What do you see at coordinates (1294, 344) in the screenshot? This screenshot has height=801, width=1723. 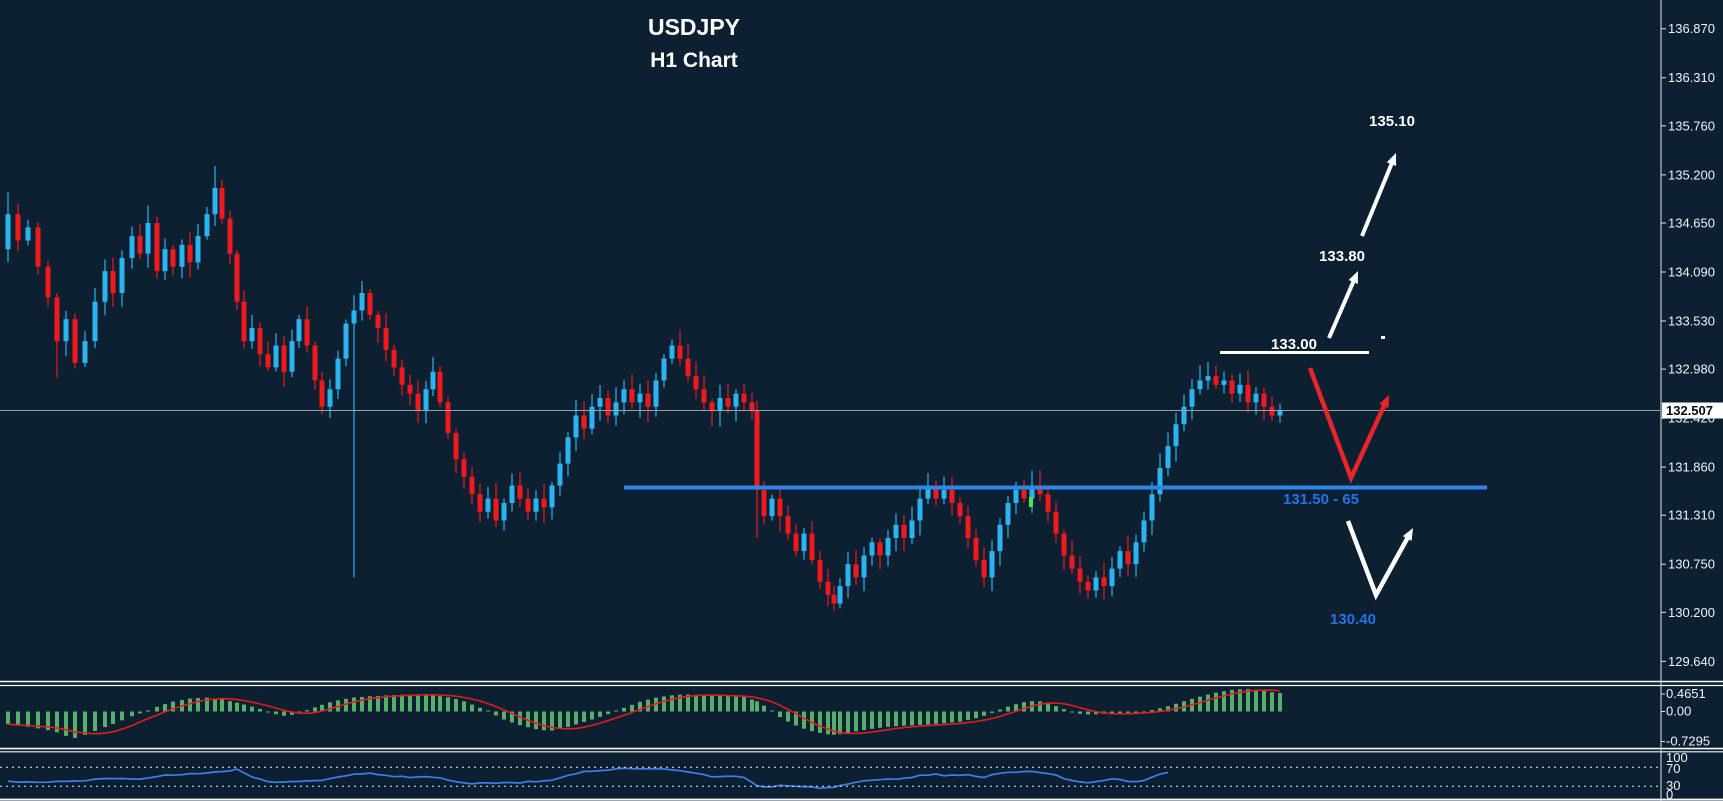 I see `label-resistance-133-00: 133.00` at bounding box center [1294, 344].